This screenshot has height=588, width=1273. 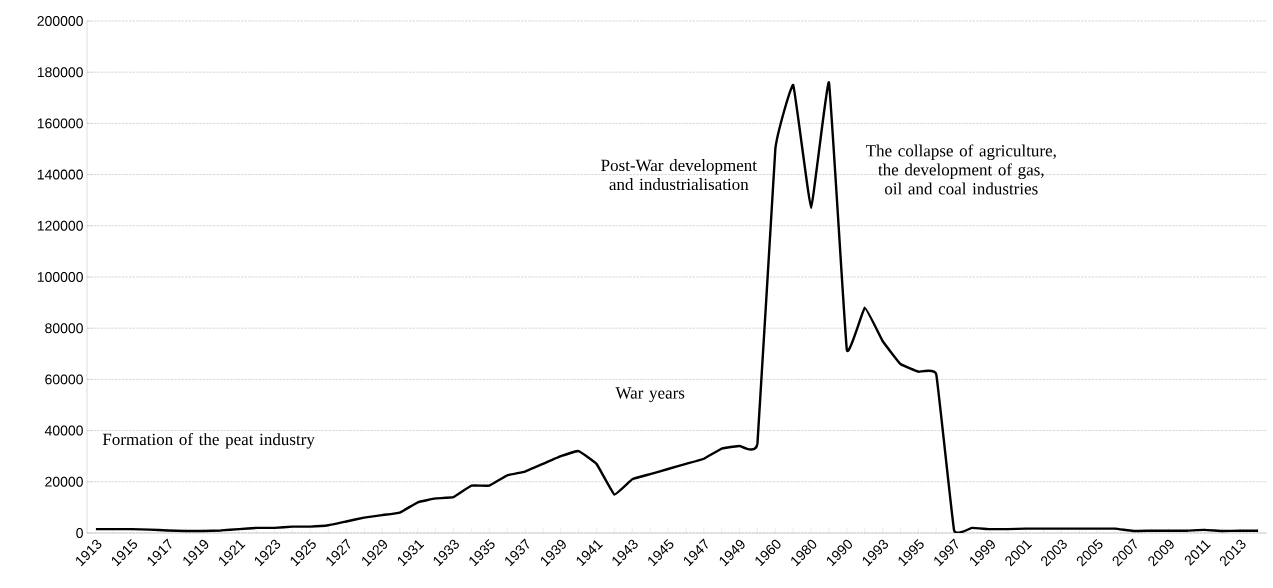 I want to click on y-tick-label: 160000, so click(x=60, y=123).